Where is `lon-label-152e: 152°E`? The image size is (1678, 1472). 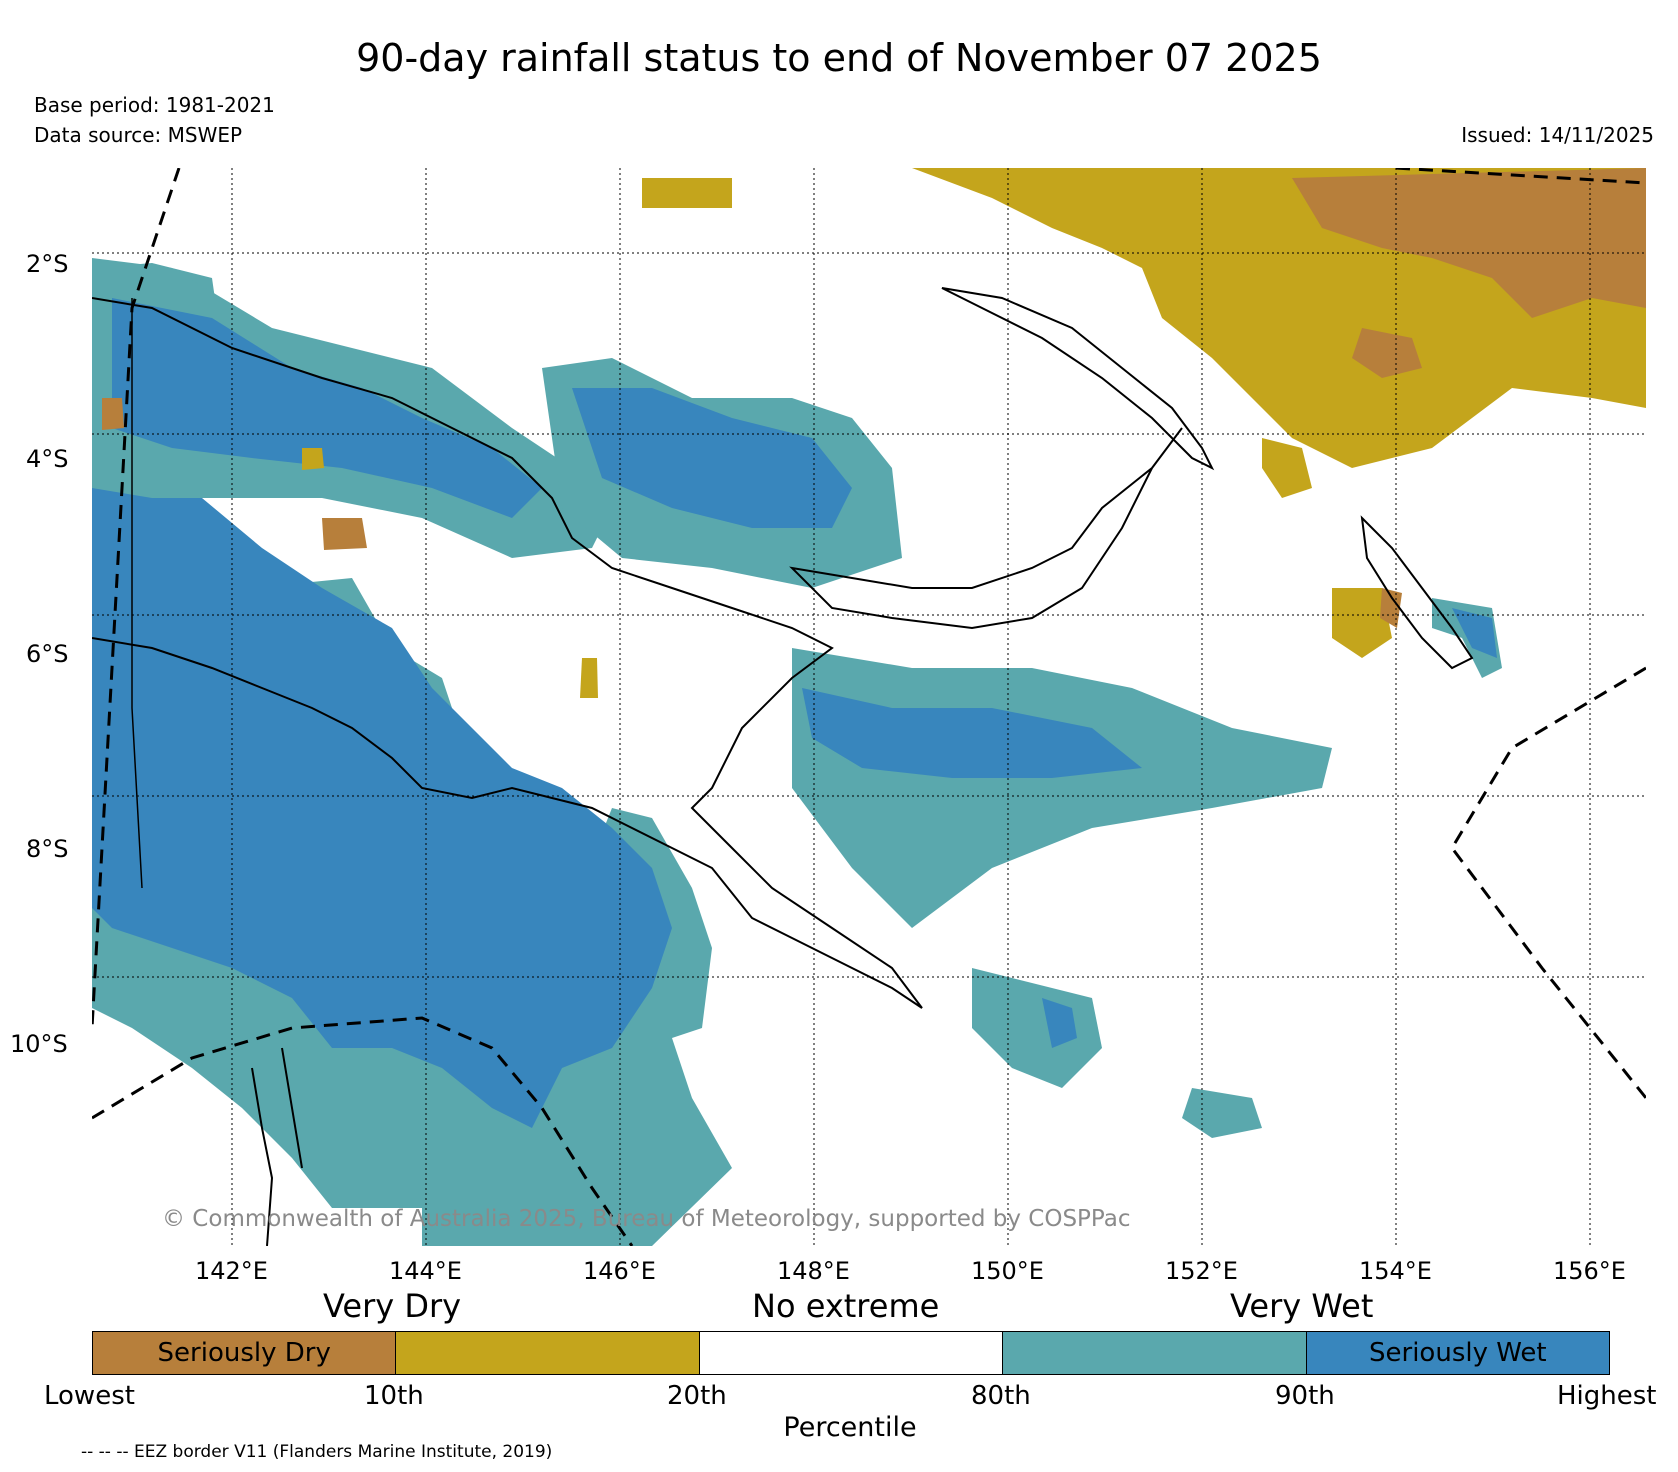
lon-label-152e: 152°E is located at coordinates (1201, 1271).